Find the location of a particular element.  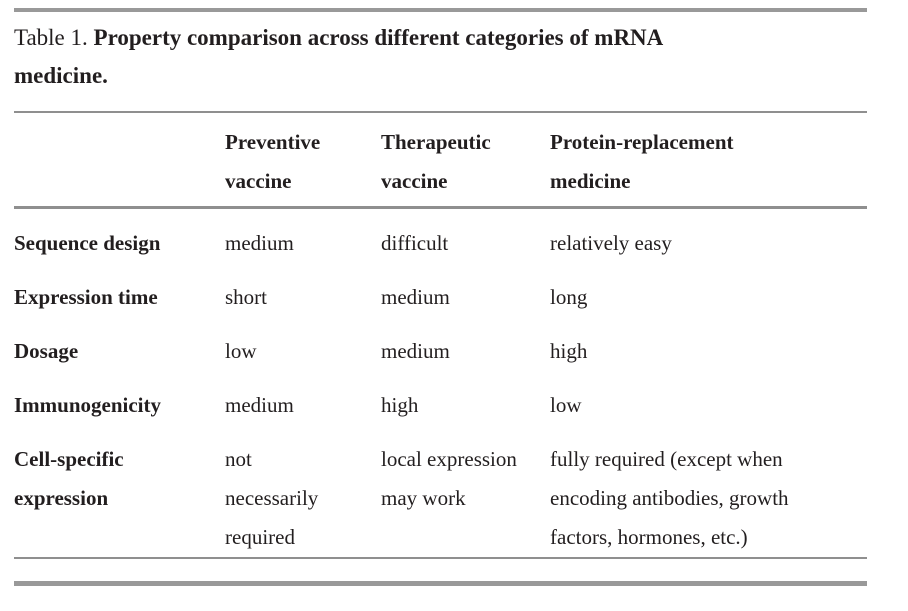

cell: long is located at coordinates (569, 297).